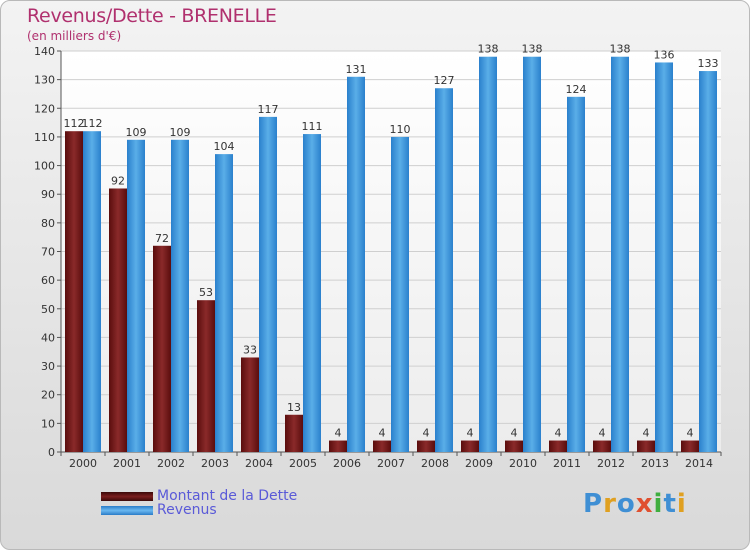  What do you see at coordinates (48, 280) in the screenshot?
I see `y-tick-label: 60` at bounding box center [48, 280].